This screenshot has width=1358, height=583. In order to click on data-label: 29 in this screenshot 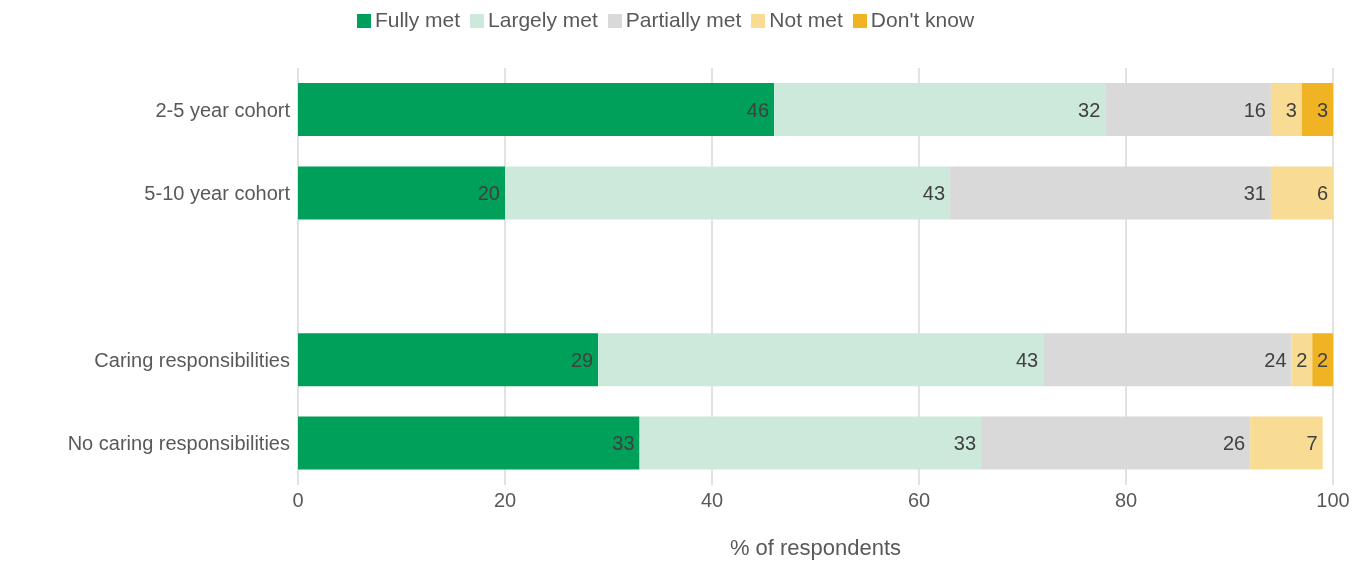, I will do `click(582, 359)`.